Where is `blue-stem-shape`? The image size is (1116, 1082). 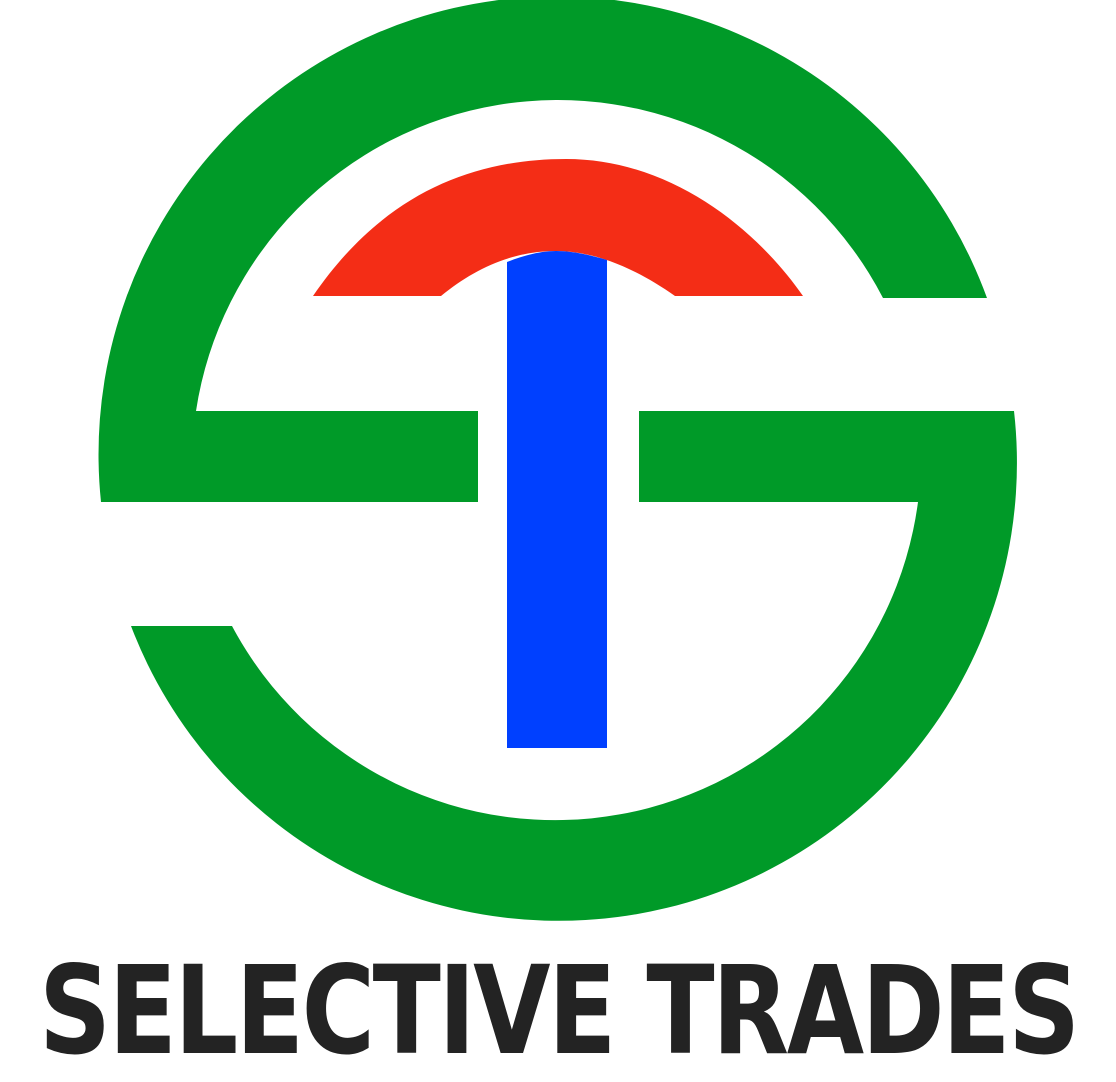 blue-stem-shape is located at coordinates (557, 499).